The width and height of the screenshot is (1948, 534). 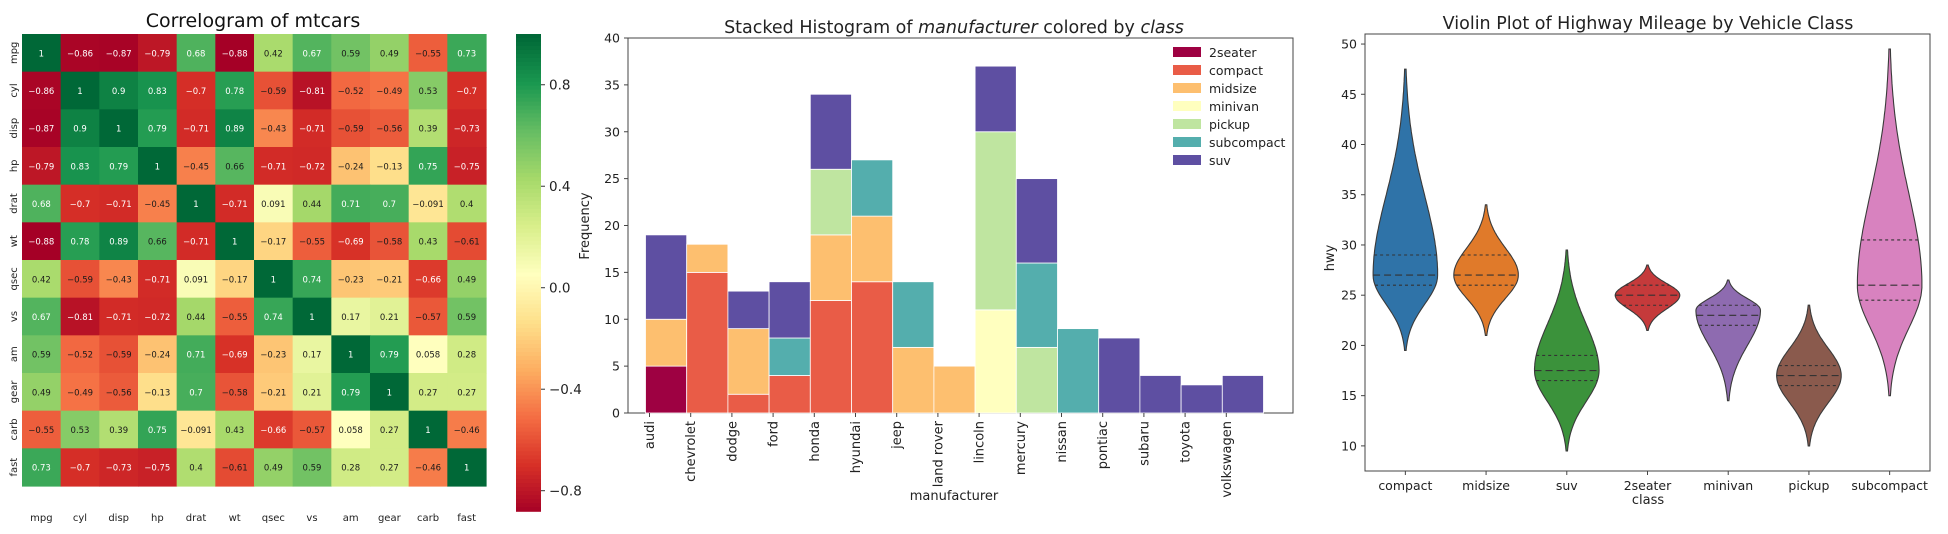 I want to click on heatmap-annotation-hp-hp: 1, so click(x=157, y=167).